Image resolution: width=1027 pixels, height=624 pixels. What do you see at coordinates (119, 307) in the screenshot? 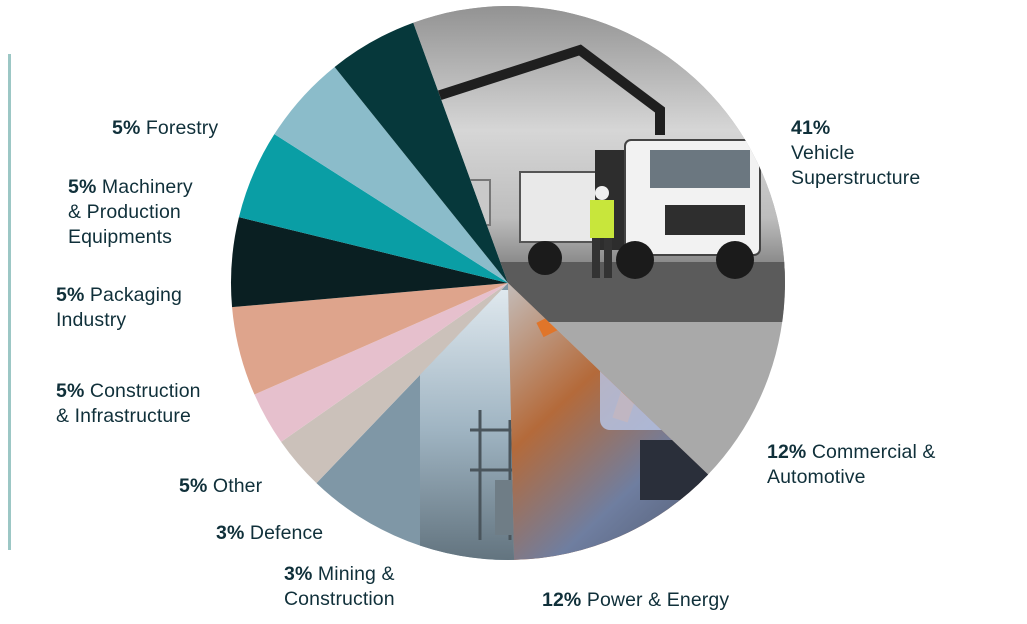
I see `label-packaging-industry: 5% Packaging Industry` at bounding box center [119, 307].